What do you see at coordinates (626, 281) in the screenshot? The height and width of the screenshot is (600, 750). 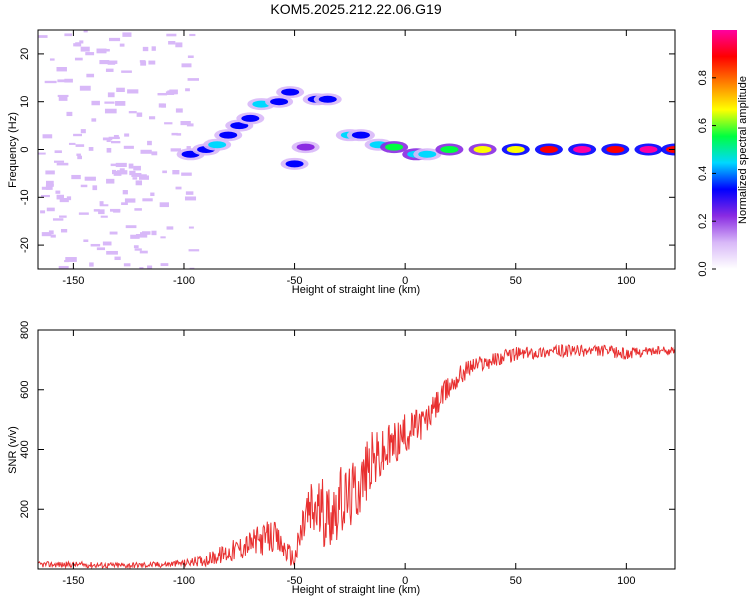 I see `x-tick-label-5: 100` at bounding box center [626, 281].